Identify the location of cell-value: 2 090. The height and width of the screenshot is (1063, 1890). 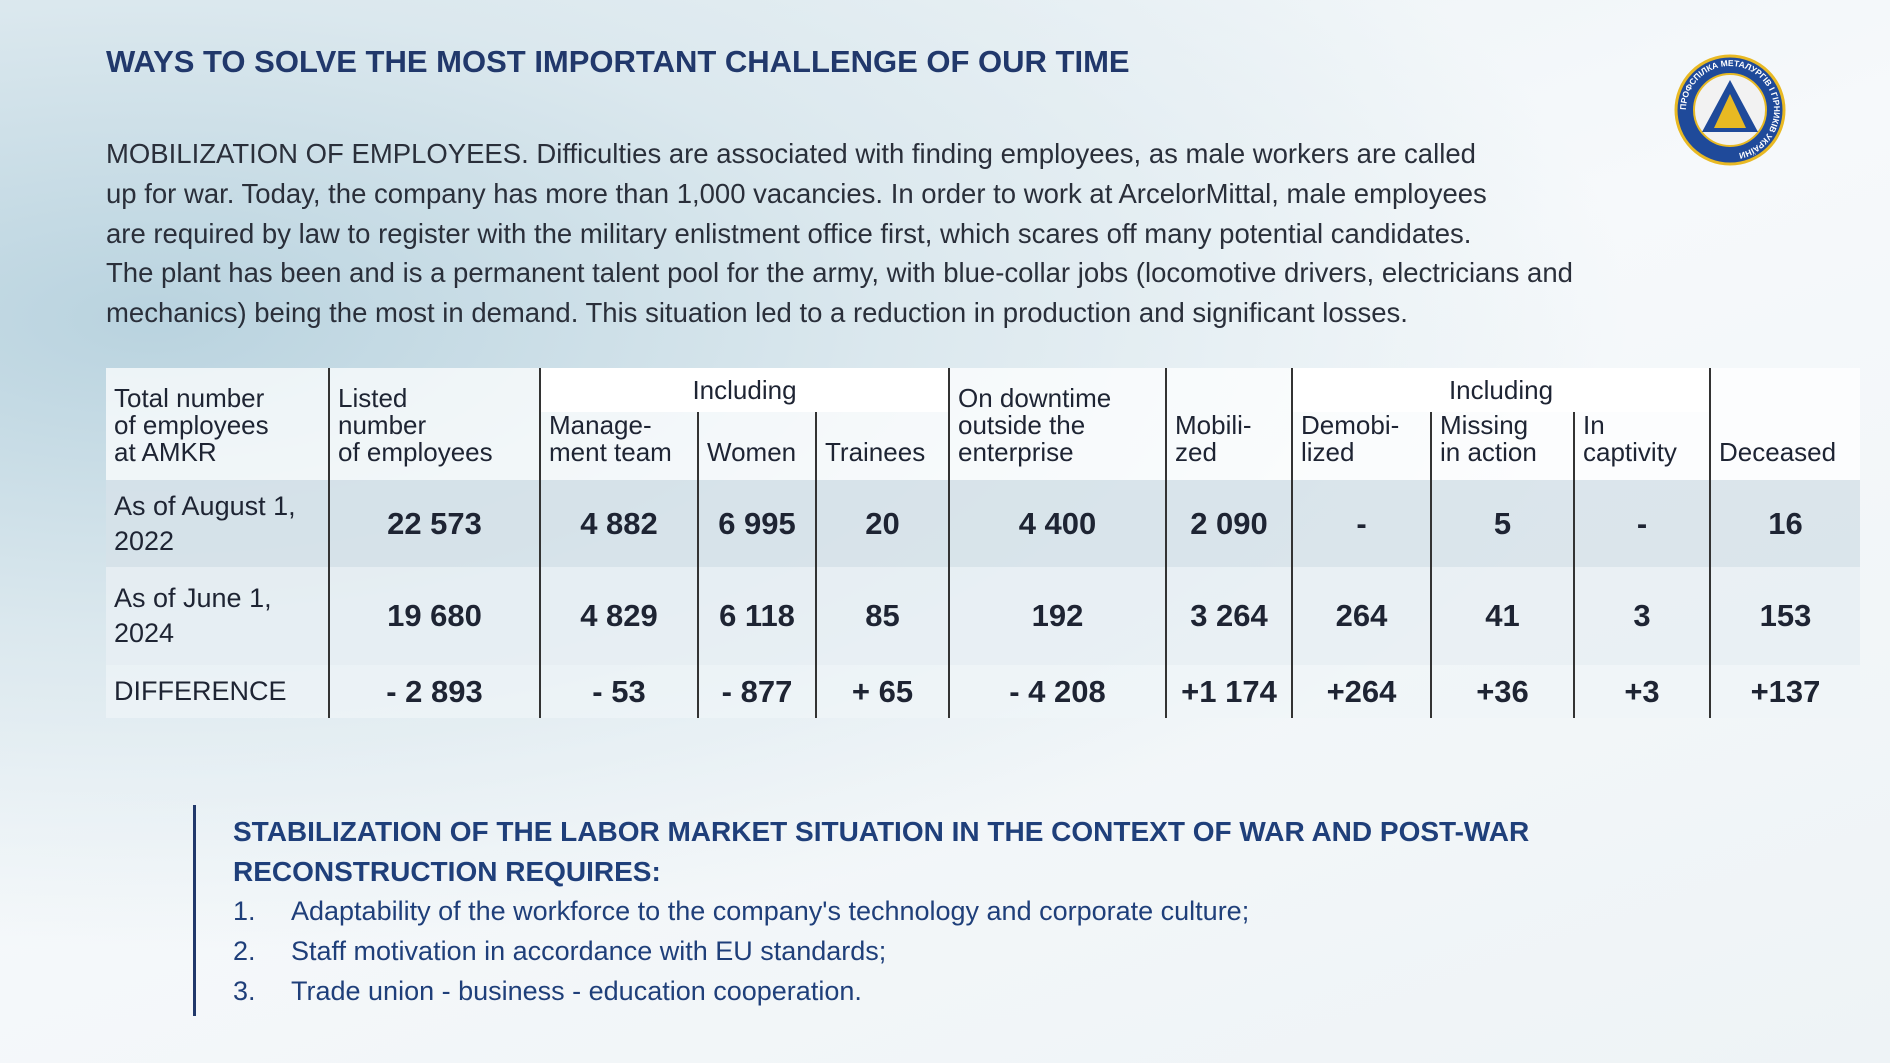
(1228, 523).